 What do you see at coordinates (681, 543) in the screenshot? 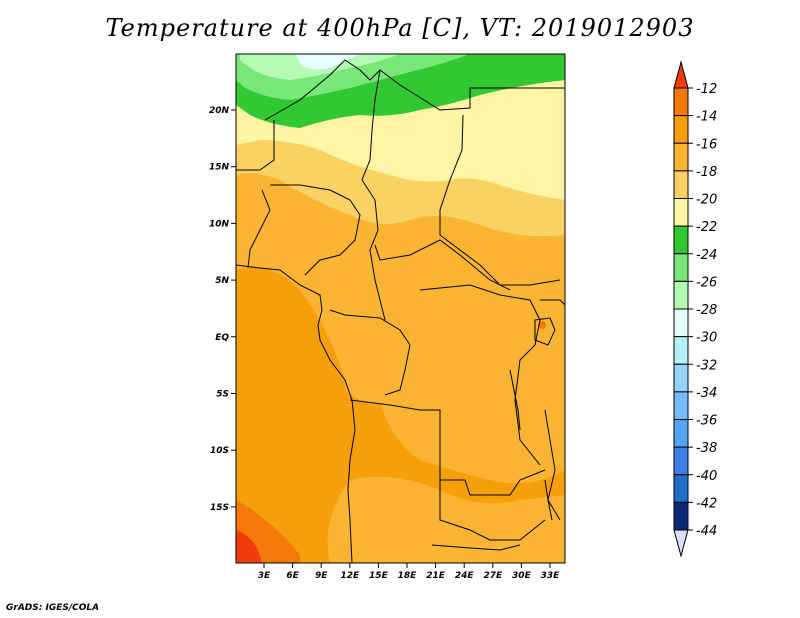
I see `colorbar-bottom-arrow` at bounding box center [681, 543].